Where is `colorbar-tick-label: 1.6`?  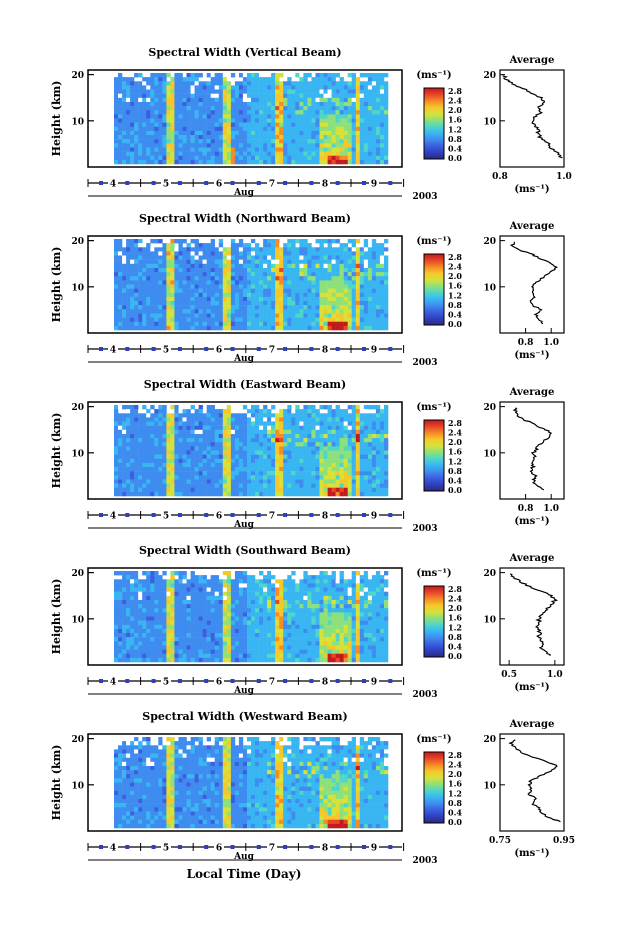
colorbar-tick-label: 1.6 is located at coordinates (455, 286).